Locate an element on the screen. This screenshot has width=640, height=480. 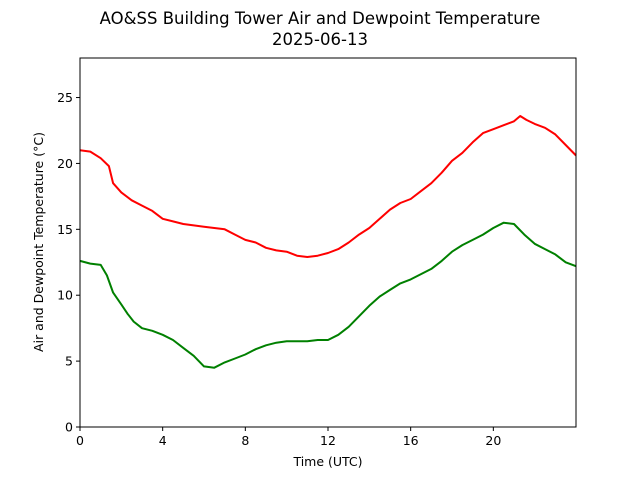
x-tick-label-8: 8 is located at coordinates (245, 440).